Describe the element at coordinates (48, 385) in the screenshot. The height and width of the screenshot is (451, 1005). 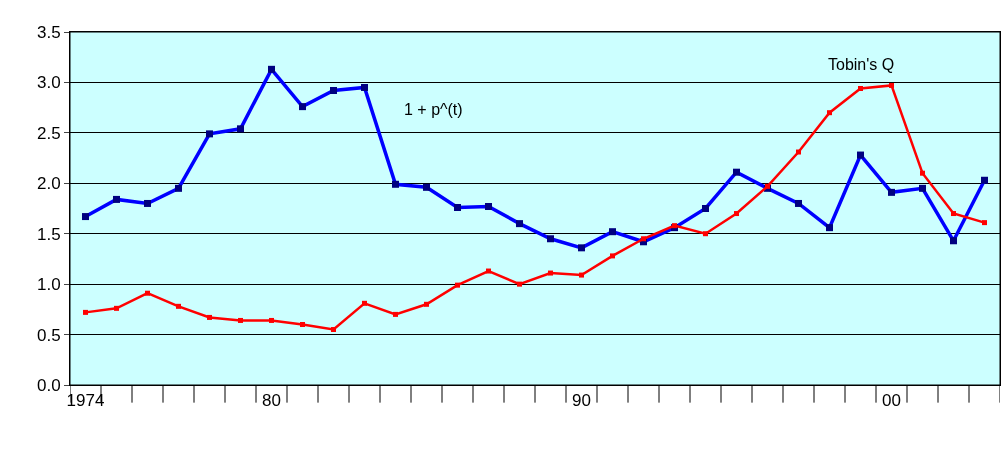
I see `y-tick-label: 0.0` at that location.